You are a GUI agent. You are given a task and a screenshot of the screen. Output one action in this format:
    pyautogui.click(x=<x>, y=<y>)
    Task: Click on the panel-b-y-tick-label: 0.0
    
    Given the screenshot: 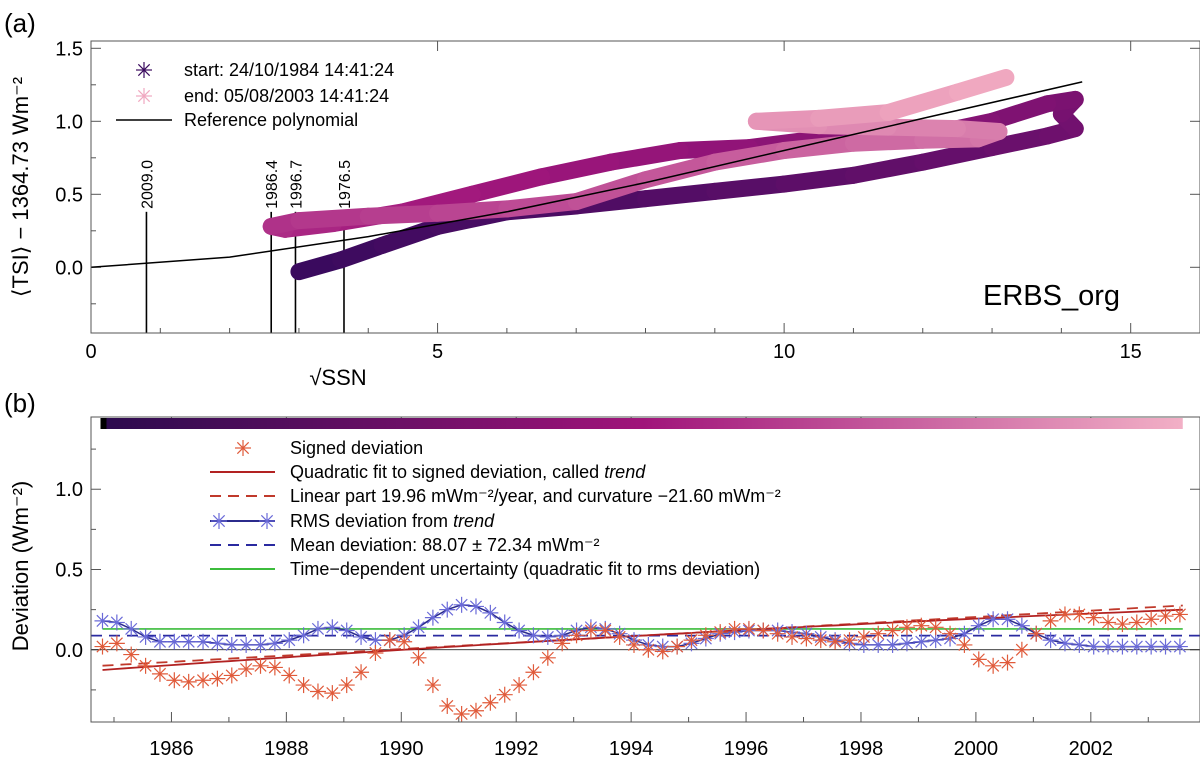 What is the action you would take?
    pyautogui.click(x=69, y=651)
    